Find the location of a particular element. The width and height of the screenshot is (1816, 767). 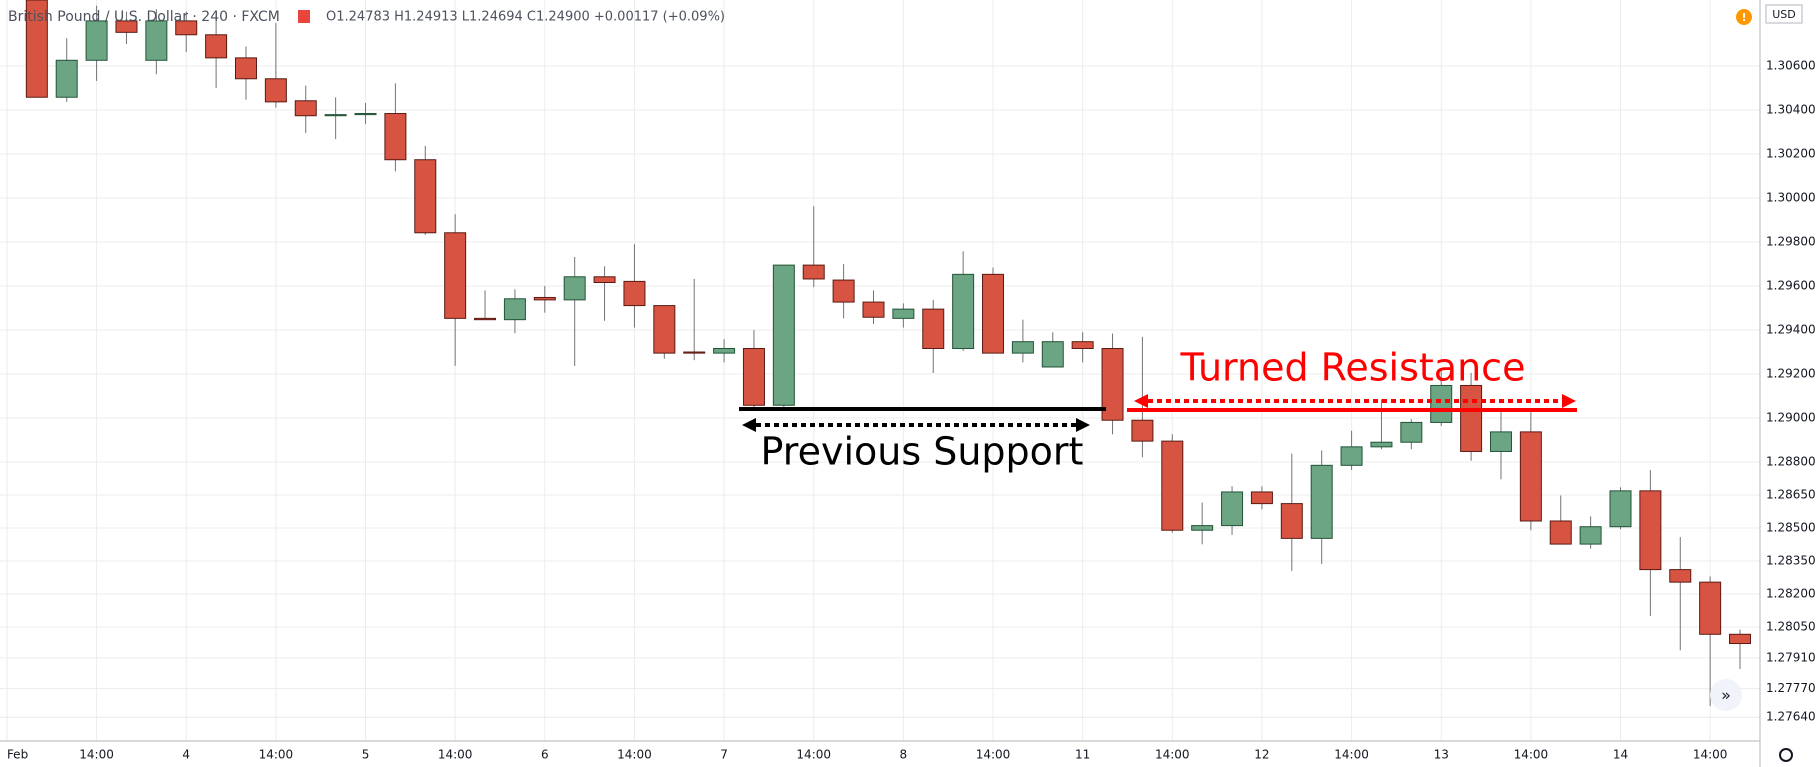

y-tick-label: 1.28650 is located at coordinates (1791, 495).